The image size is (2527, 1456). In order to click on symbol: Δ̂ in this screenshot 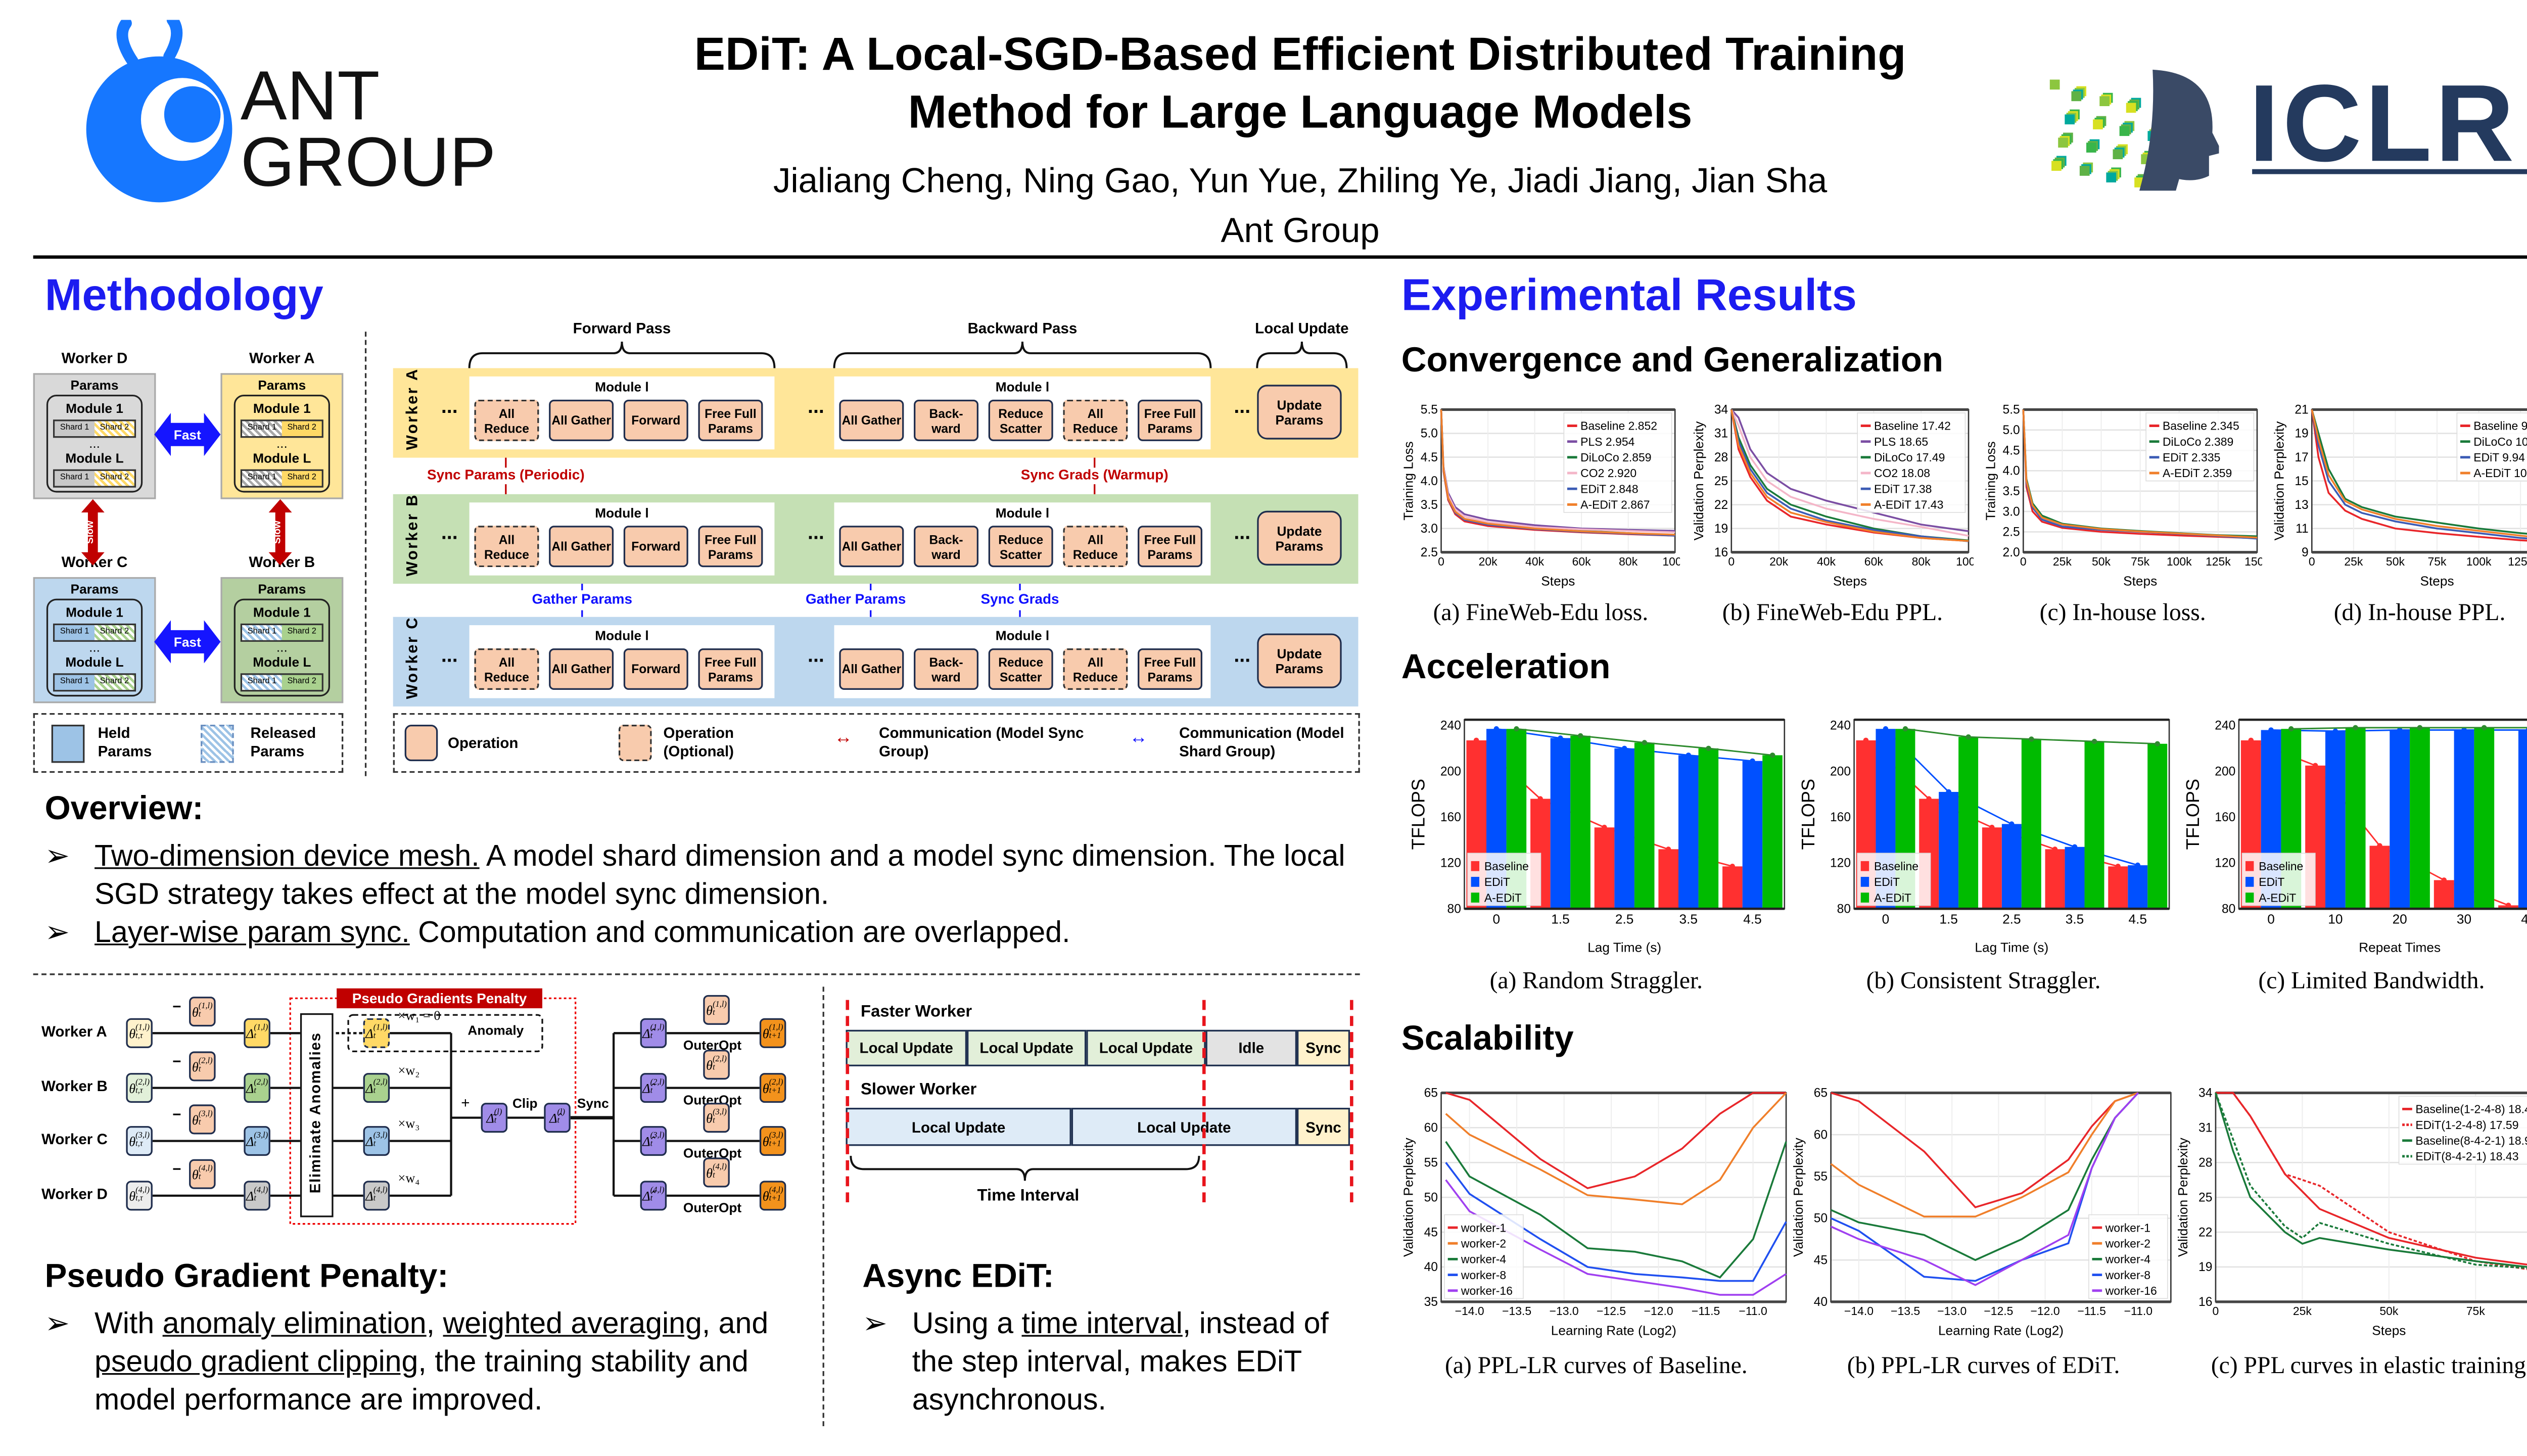, I will do `click(646, 1195)`.